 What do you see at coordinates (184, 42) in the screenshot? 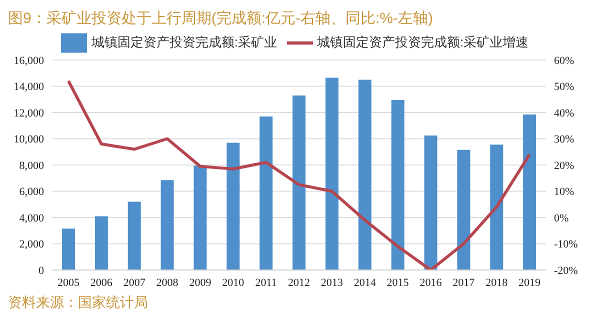
I see `legend-label: 城镇固定资产投资完成额:采矿业` at bounding box center [184, 42].